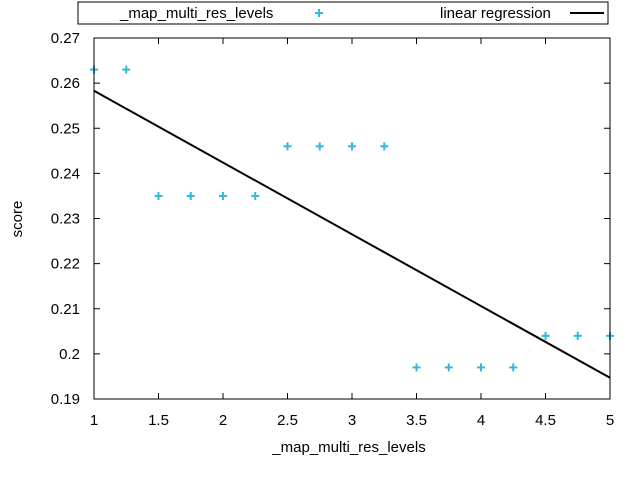 This screenshot has width=640, height=480. I want to click on legend-box, so click(343, 13).